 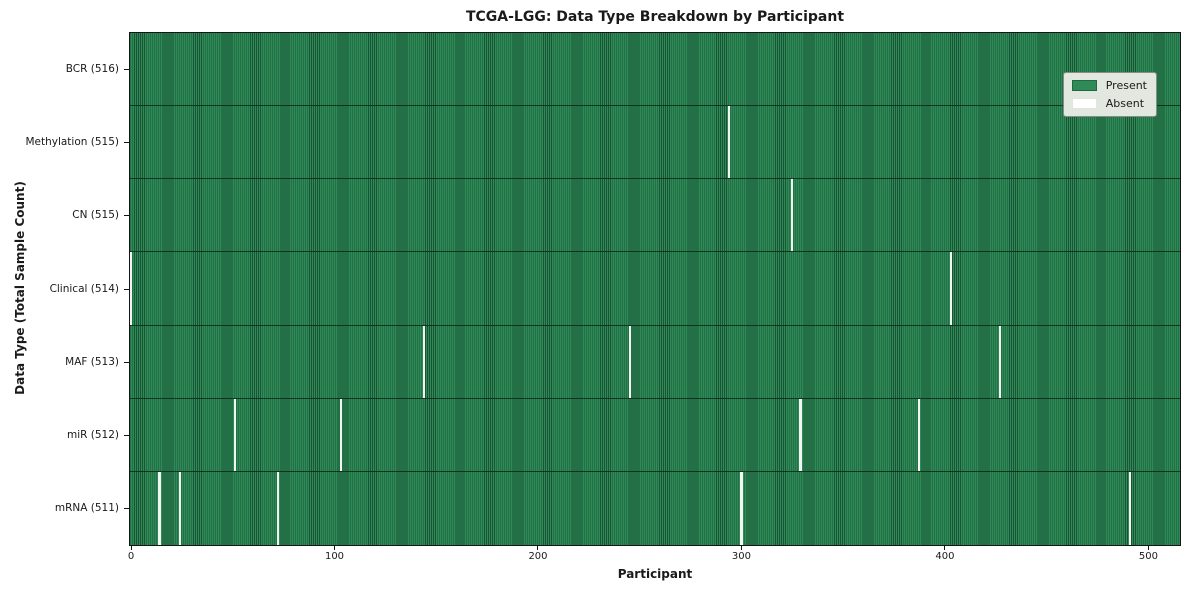 I want to click on heatmap-row-mir, so click(x=655, y=435).